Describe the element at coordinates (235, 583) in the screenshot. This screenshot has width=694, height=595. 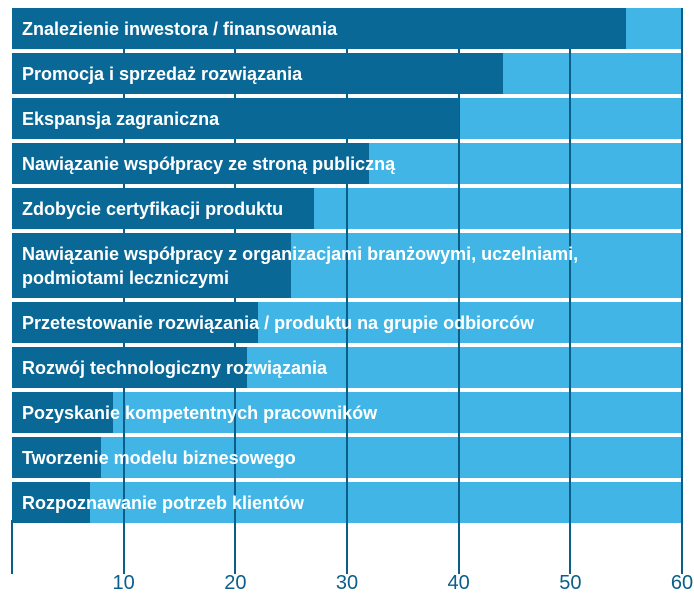
I see `x-tick-label: 20` at that location.